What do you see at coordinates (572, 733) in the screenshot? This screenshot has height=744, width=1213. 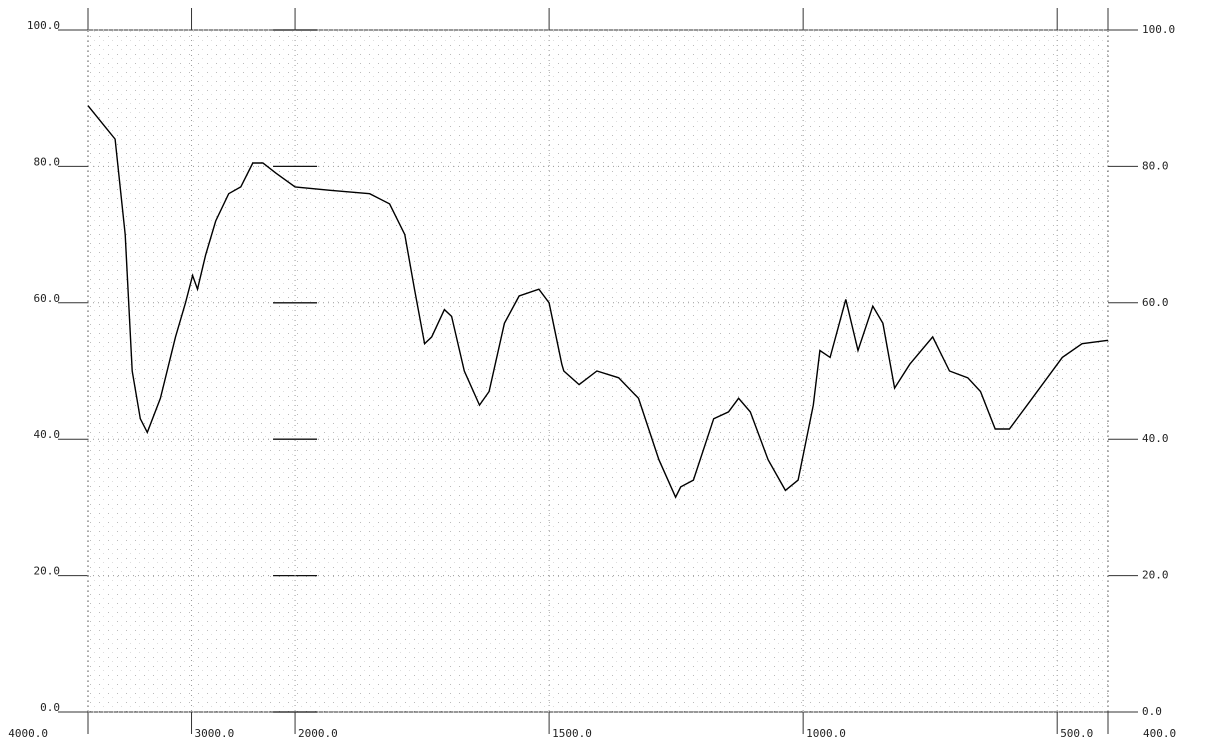 I see `x-tick-label: 1500.0` at bounding box center [572, 733].